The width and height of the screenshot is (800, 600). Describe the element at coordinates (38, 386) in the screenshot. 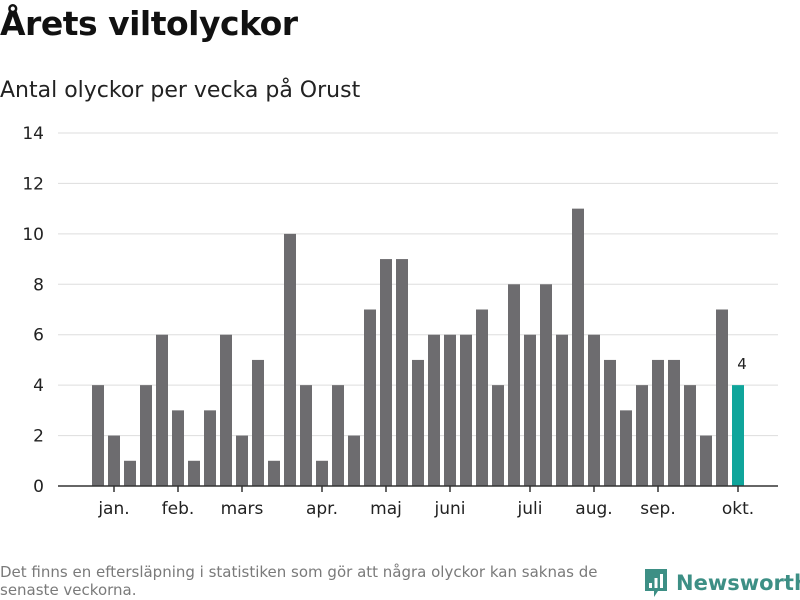

I see `y-tick-label: 4` at that location.